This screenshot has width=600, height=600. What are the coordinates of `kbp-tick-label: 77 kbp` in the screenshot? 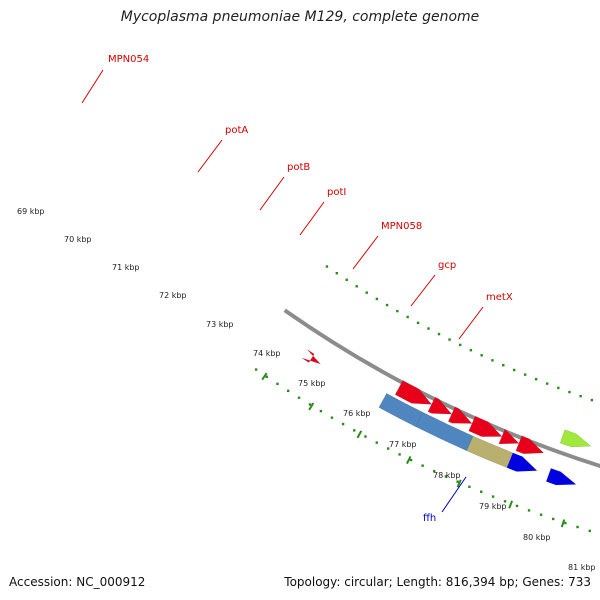 It's located at (403, 444).